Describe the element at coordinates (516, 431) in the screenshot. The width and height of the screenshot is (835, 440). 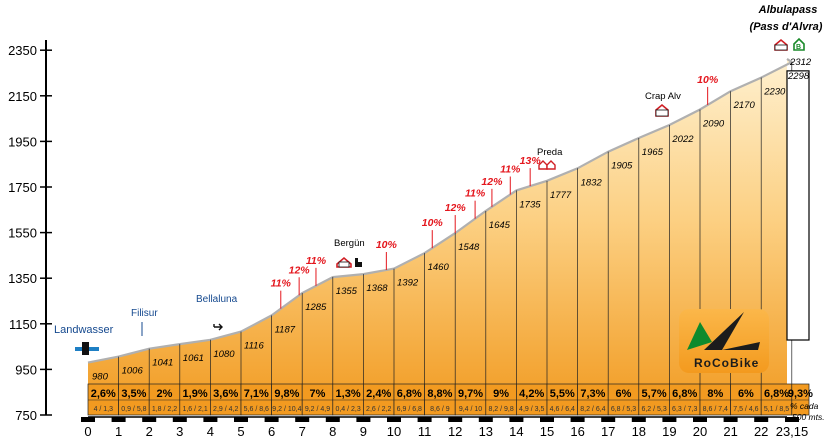
I see `x-tick-label: 14` at that location.